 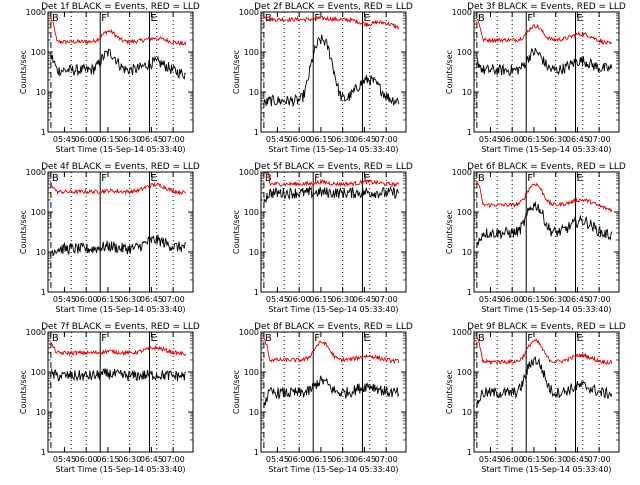 What do you see at coordinates (464, 52) in the screenshot?
I see `panel-3-ytick-label-2: 100` at bounding box center [464, 52].